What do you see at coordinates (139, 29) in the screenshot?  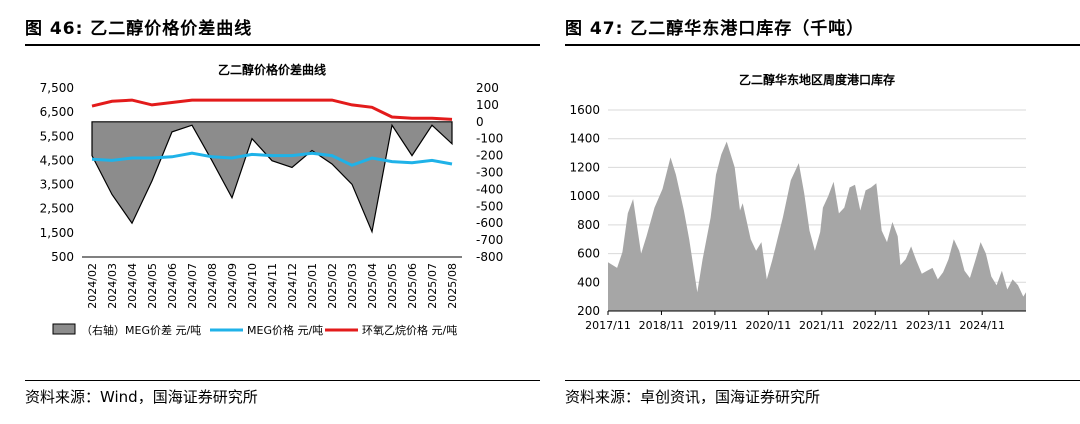 I see `figure-title: 图 46: 乙二醇价格价差曲线` at bounding box center [139, 29].